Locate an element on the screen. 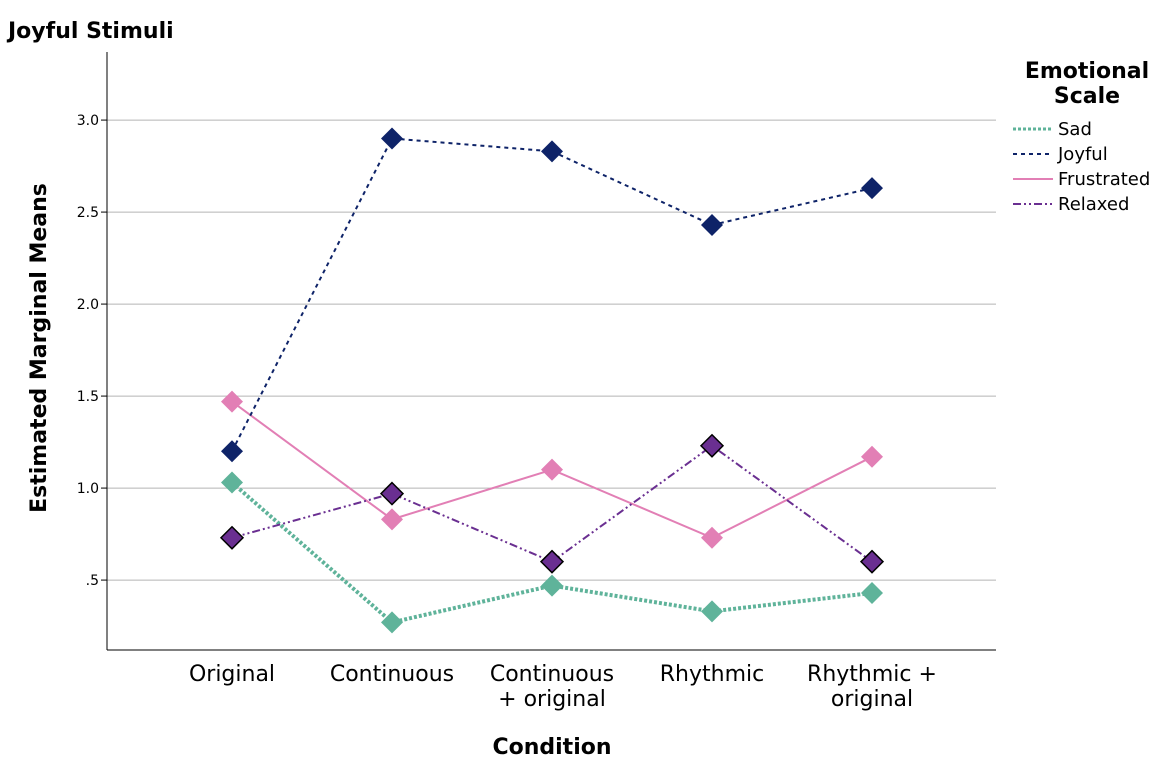 Image resolution: width=1174 pixels, height=779 pixels. legend-label-relaxed: Relaxed is located at coordinates (1093, 204).